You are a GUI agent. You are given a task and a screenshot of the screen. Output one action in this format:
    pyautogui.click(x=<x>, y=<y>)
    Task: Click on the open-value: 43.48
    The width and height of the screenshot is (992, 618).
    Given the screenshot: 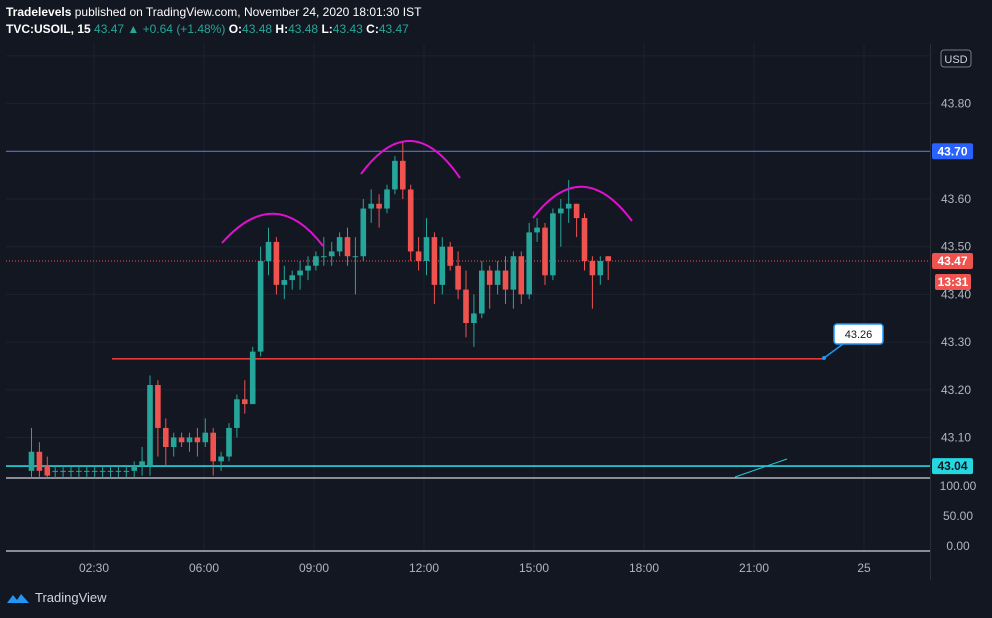 What is the action you would take?
    pyautogui.click(x=257, y=29)
    